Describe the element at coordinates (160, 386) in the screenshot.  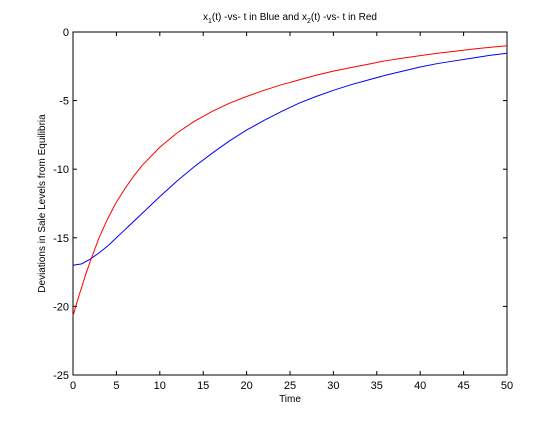
I see `x-tick-label: 10` at that location.